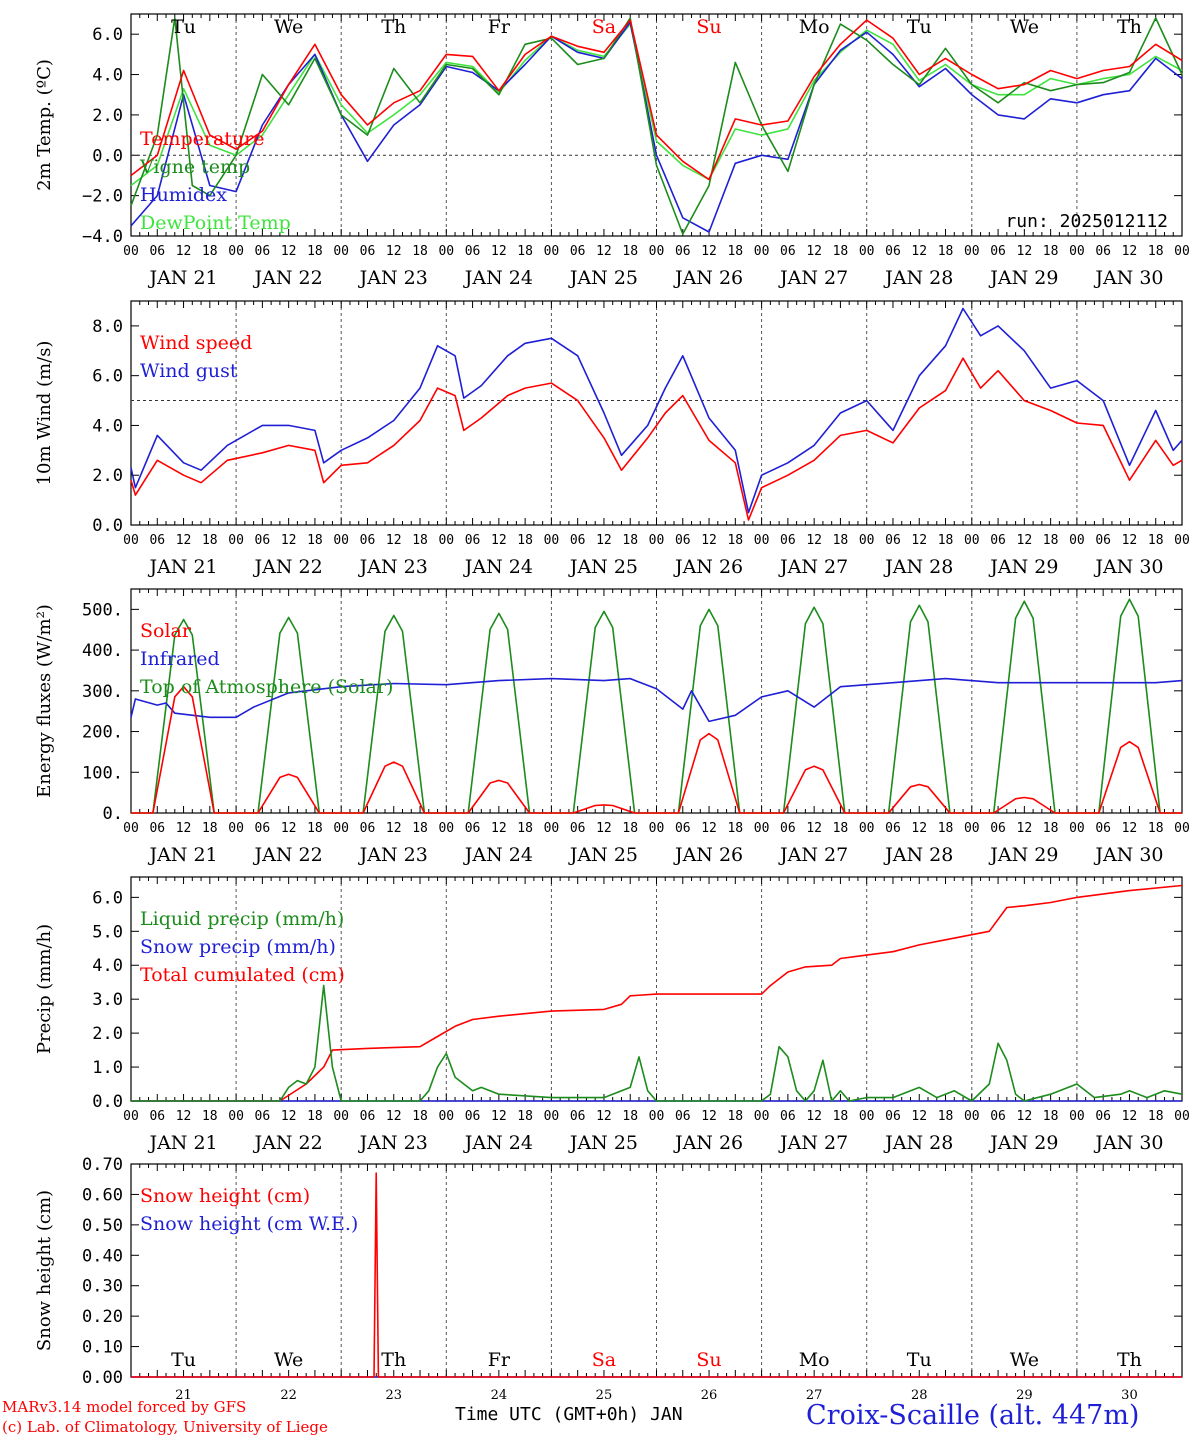 Image resolution: width=1194 pixels, height=1440 pixels. I want to click on legend-entry: Snow height (cm), so click(225, 1196).